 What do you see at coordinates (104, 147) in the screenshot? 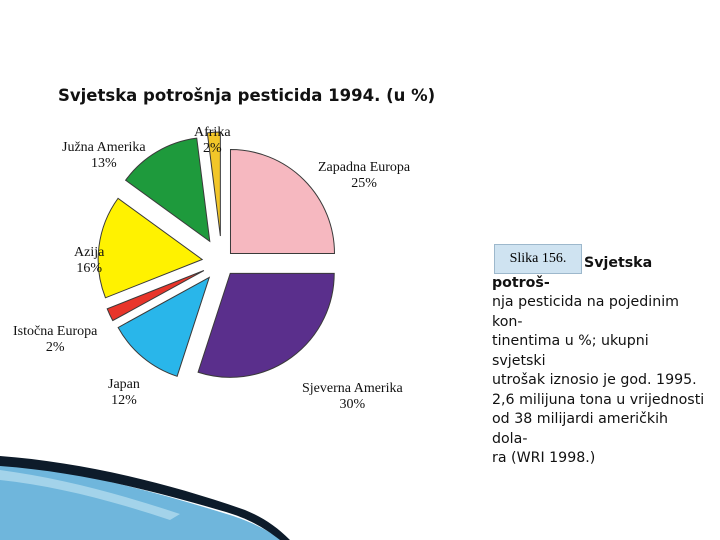
I see `label-juzna-amerika-name: Južna Amerika` at bounding box center [104, 147].